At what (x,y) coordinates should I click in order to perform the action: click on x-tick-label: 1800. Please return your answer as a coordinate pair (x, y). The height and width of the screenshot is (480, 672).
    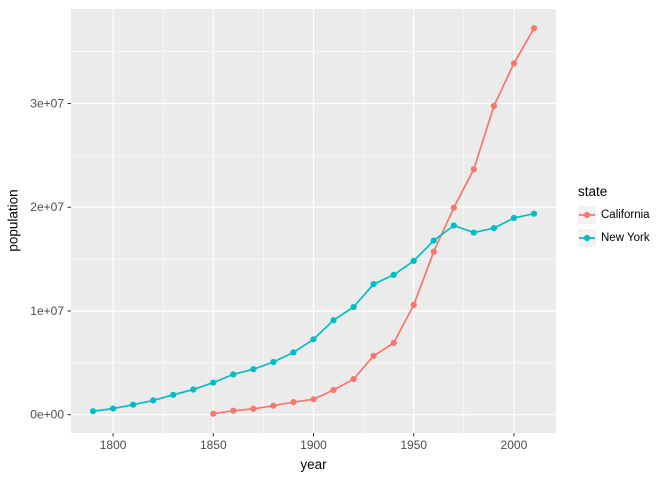
    Looking at the image, I should click on (113, 445).